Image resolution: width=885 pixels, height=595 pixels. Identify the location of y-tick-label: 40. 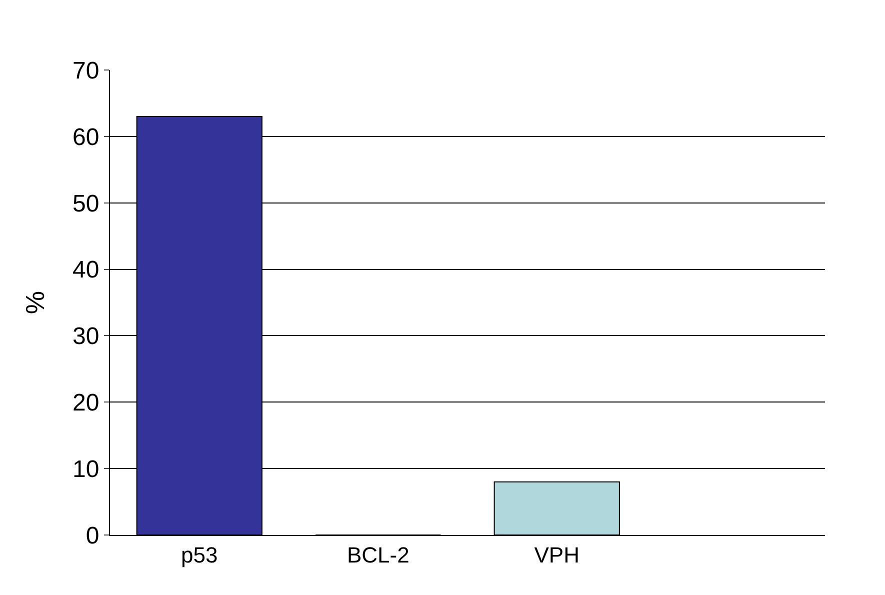
(86, 270).